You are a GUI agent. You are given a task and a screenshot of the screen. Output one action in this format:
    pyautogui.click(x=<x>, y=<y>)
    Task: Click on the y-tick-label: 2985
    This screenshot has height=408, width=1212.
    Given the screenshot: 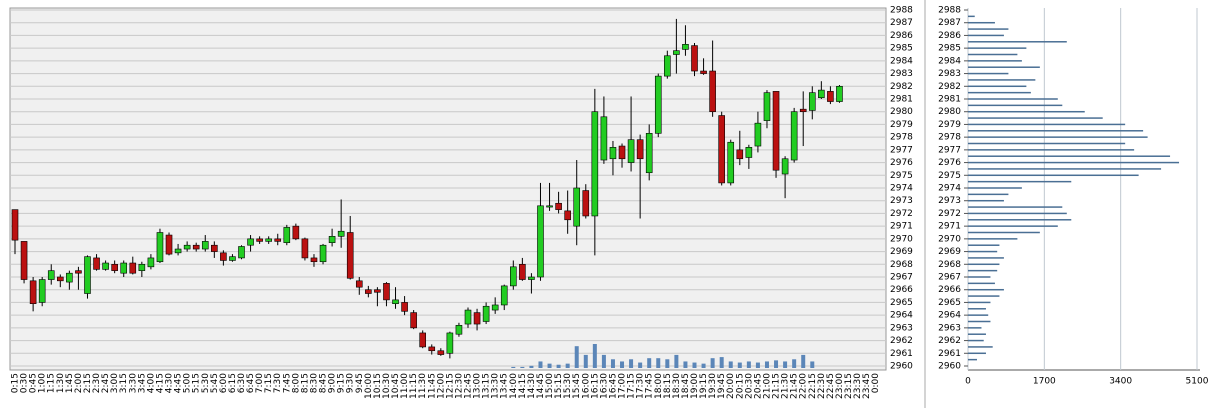 What is the action you would take?
    pyautogui.click(x=949, y=49)
    